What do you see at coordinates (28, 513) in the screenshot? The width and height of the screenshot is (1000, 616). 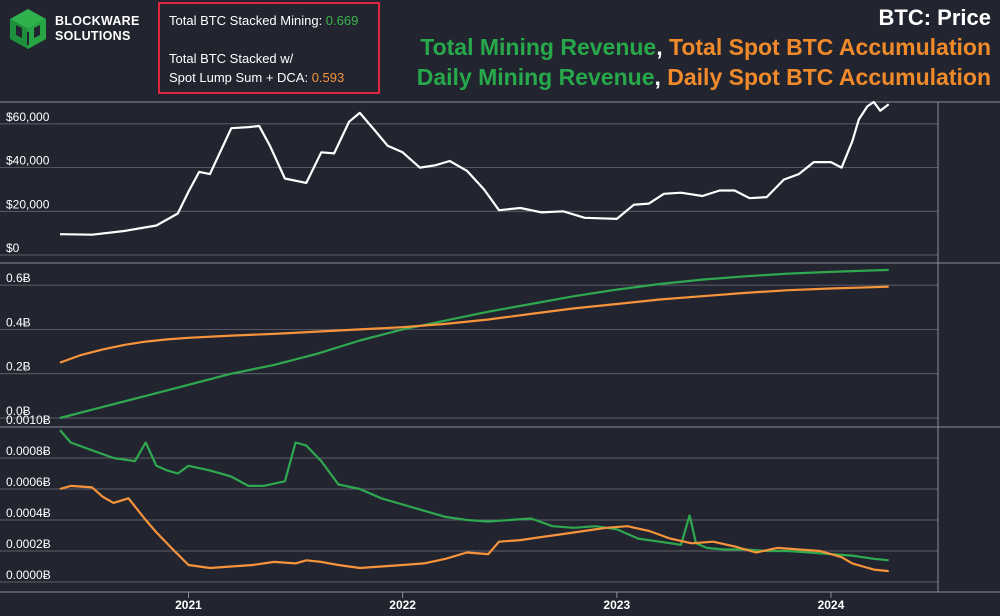 I see `y-tick-label: 0.0004Ƀ` at bounding box center [28, 513].